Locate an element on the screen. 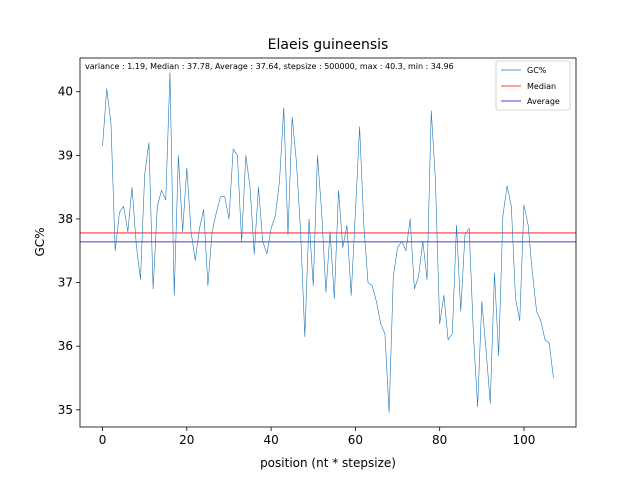 This screenshot has width=640, height=480. legend-label-gc: GC% is located at coordinates (537, 70).